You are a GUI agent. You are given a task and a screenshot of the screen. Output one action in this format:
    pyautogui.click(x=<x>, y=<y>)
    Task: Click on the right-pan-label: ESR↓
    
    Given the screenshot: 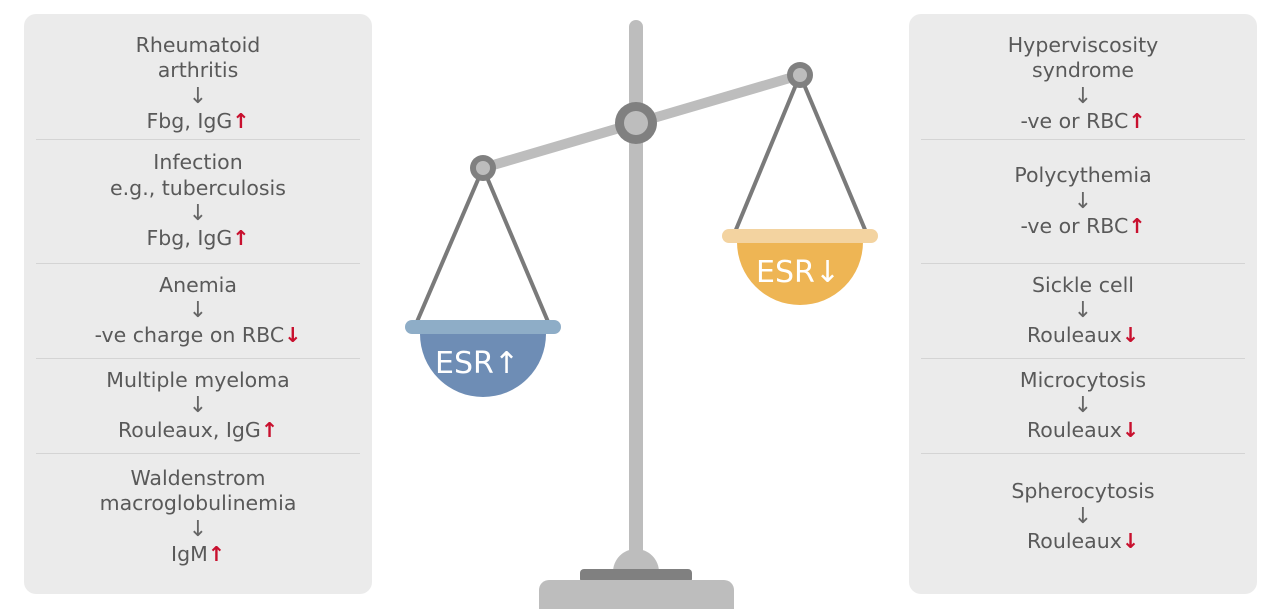 What is the action you would take?
    pyautogui.click(x=798, y=272)
    